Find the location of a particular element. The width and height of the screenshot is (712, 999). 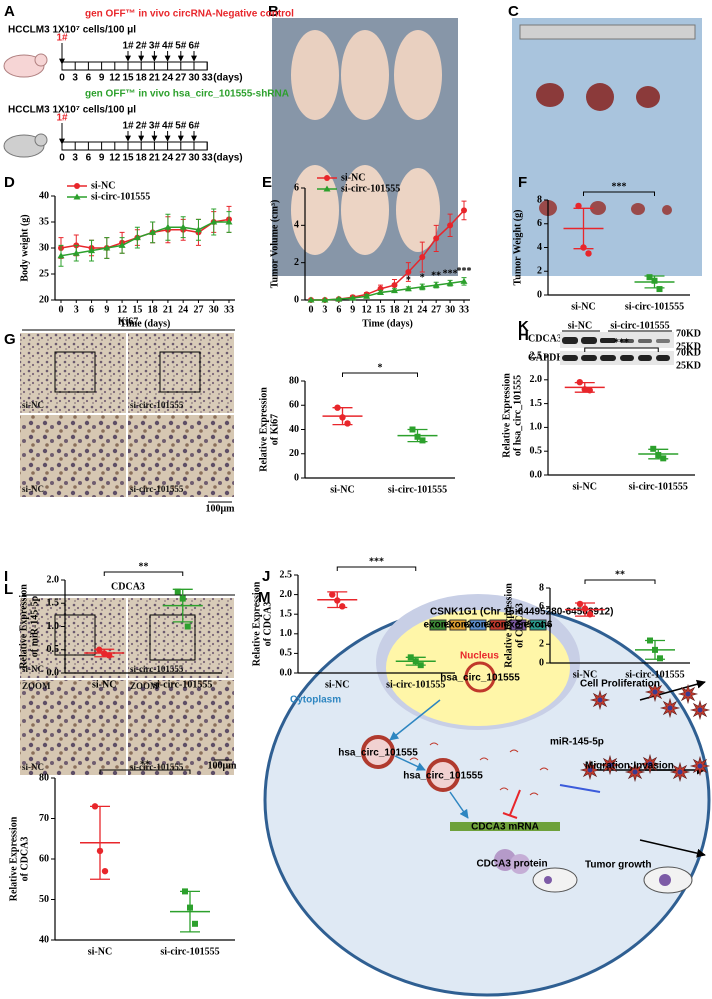

circrna is located at coordinates (378, 752).